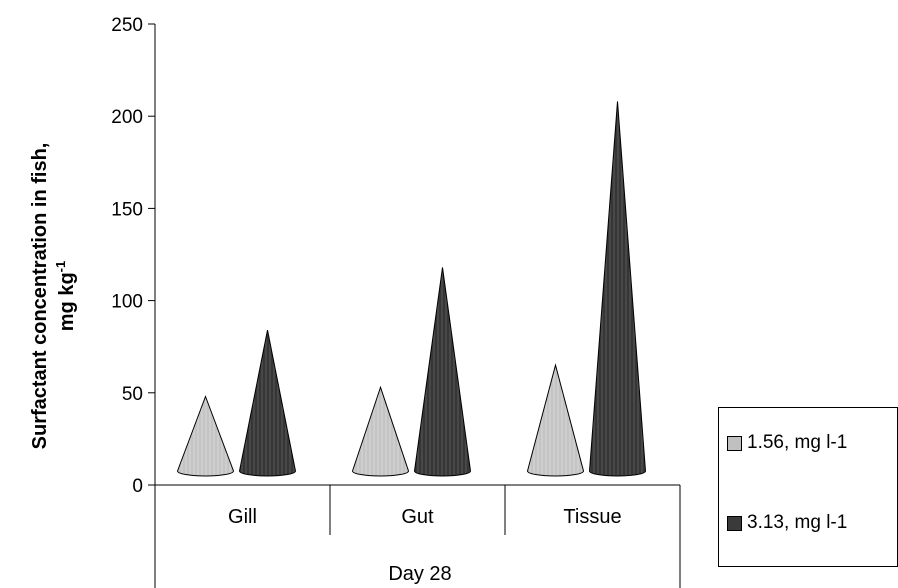  I want to click on legend-item-series-2: 3.13, mg l-1, so click(787, 523).